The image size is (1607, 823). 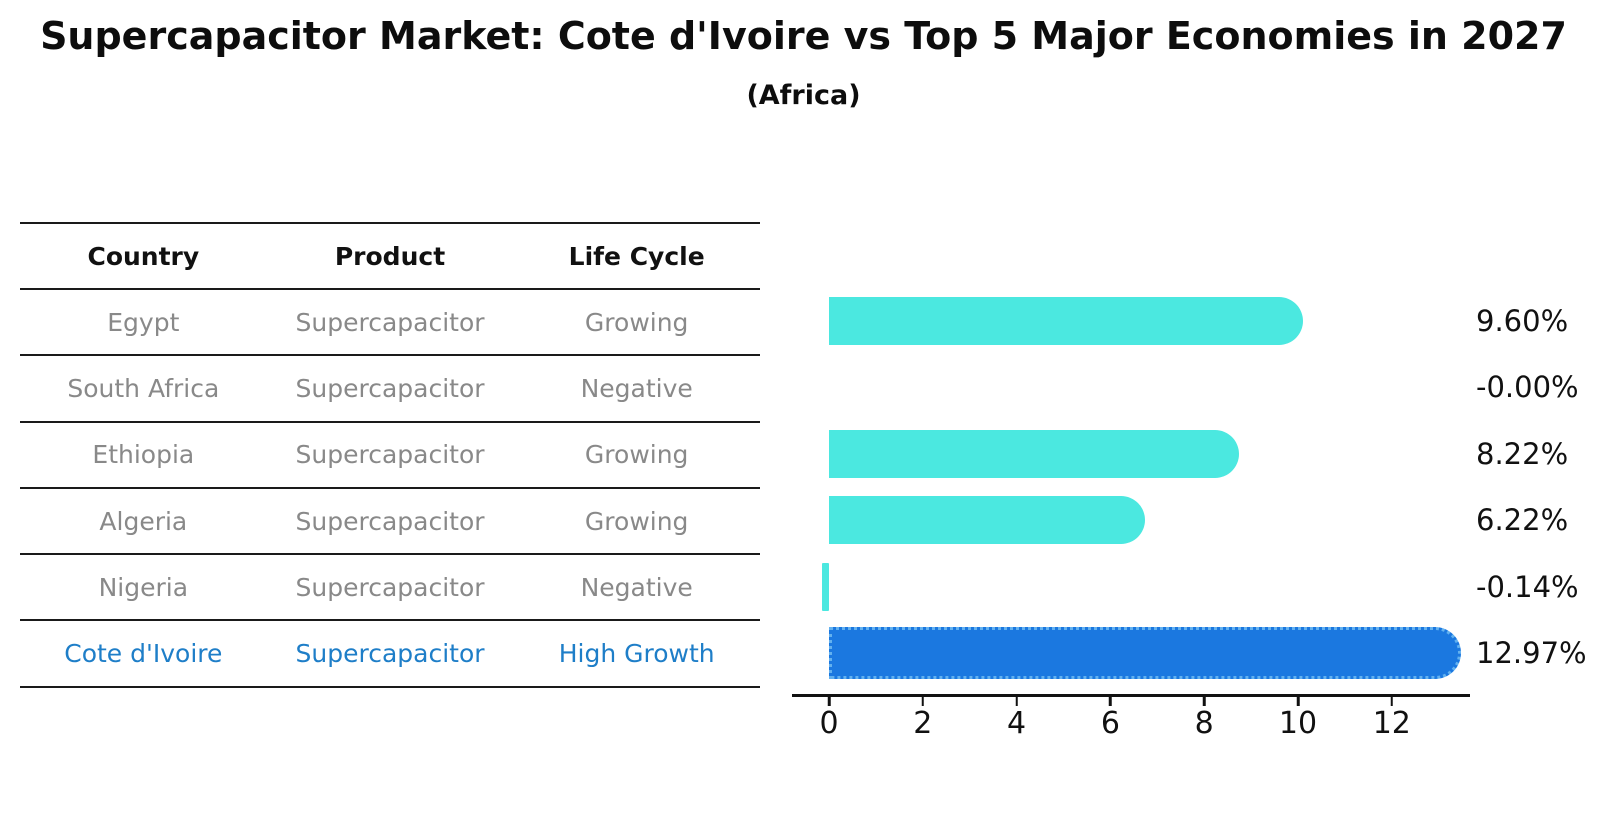 What do you see at coordinates (987, 520) in the screenshot?
I see `bar-algeria` at bounding box center [987, 520].